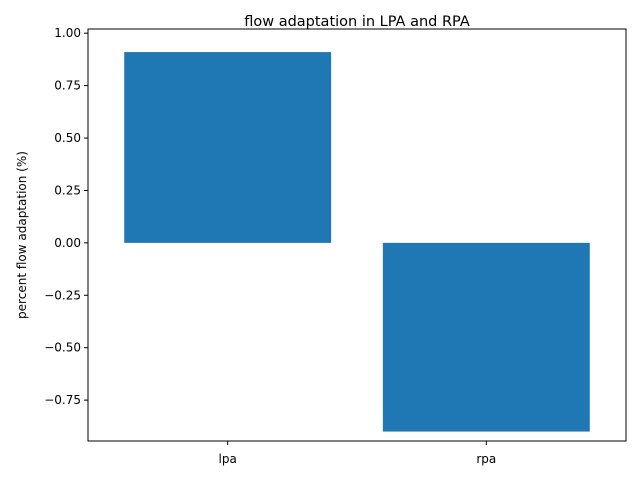  I want to click on y-tick-label: 0.75, so click(67, 86).